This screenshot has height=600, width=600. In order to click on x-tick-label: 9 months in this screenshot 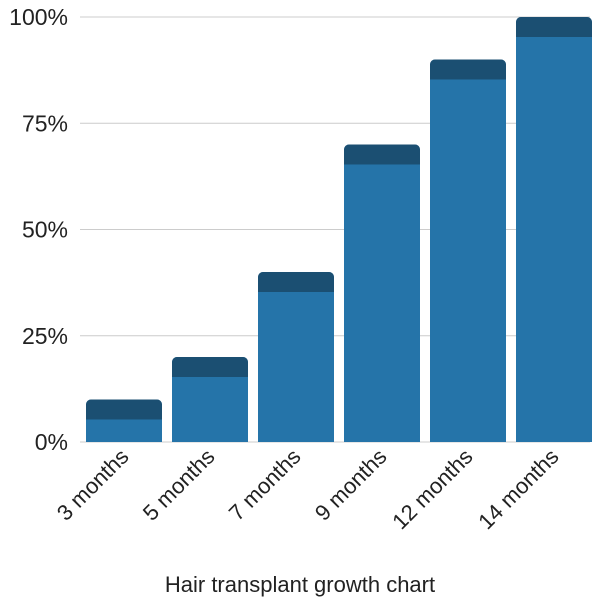, I will do `click(351, 485)`.